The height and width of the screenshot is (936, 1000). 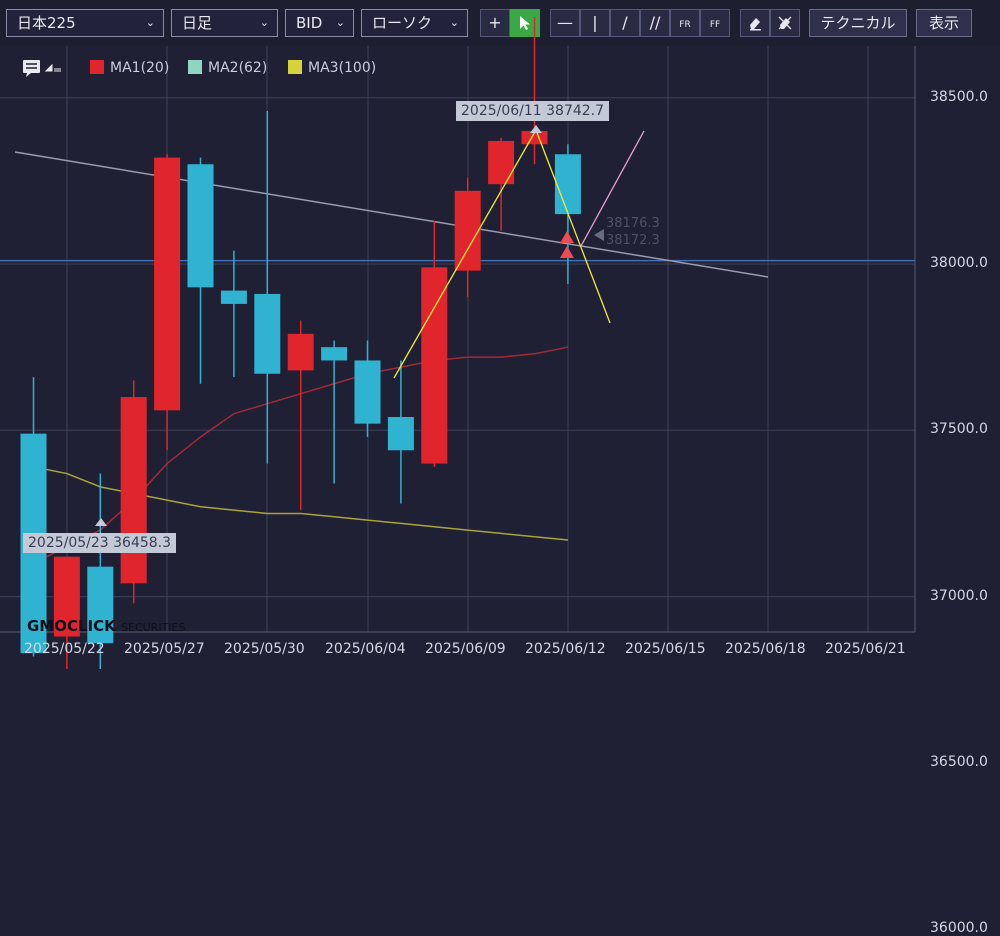 I want to click on legend-ma2: MA2(62), so click(x=227, y=68).